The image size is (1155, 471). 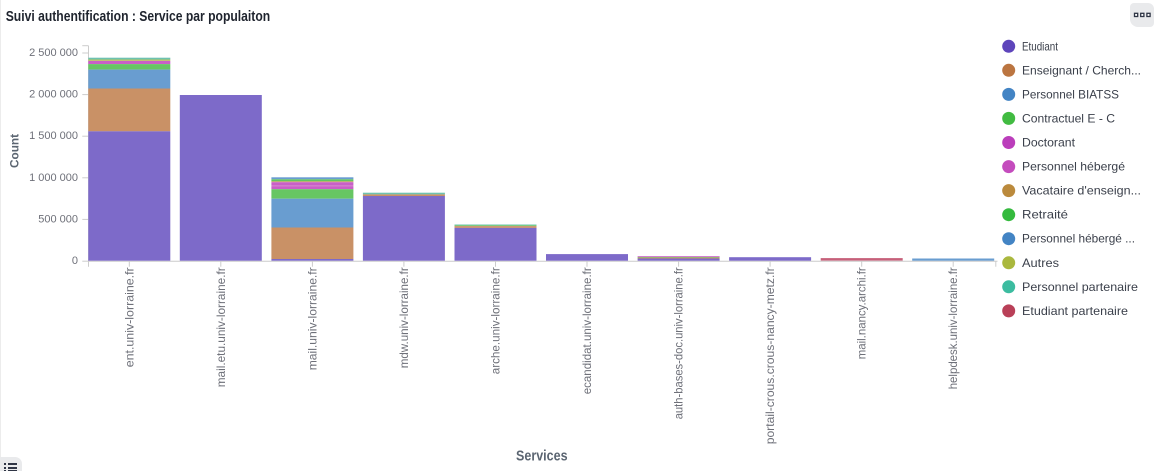 What do you see at coordinates (53, 95) in the screenshot?
I see `svg-text: 2 000 000` at bounding box center [53, 95].